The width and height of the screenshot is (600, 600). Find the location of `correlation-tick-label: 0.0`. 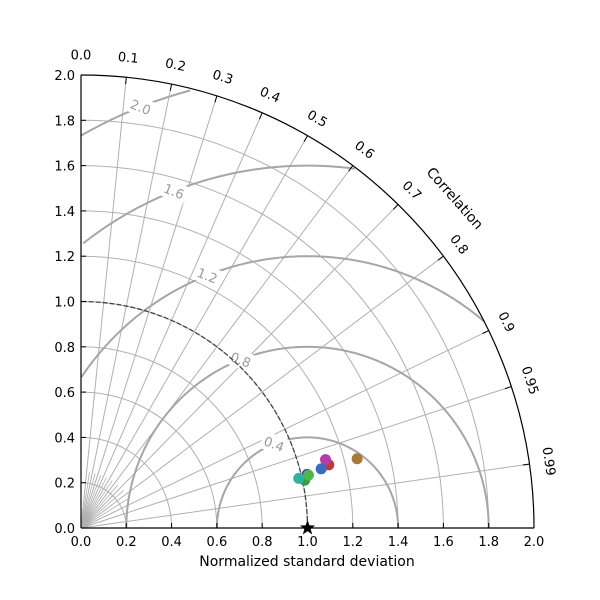

correlation-tick-label: 0.0 is located at coordinates (81, 56).